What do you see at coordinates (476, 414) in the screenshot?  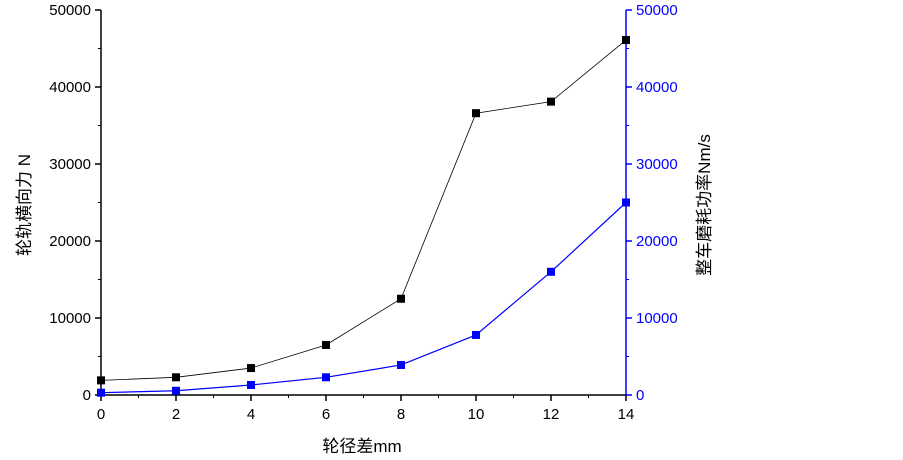 I see `x-tick-label: 10` at bounding box center [476, 414].